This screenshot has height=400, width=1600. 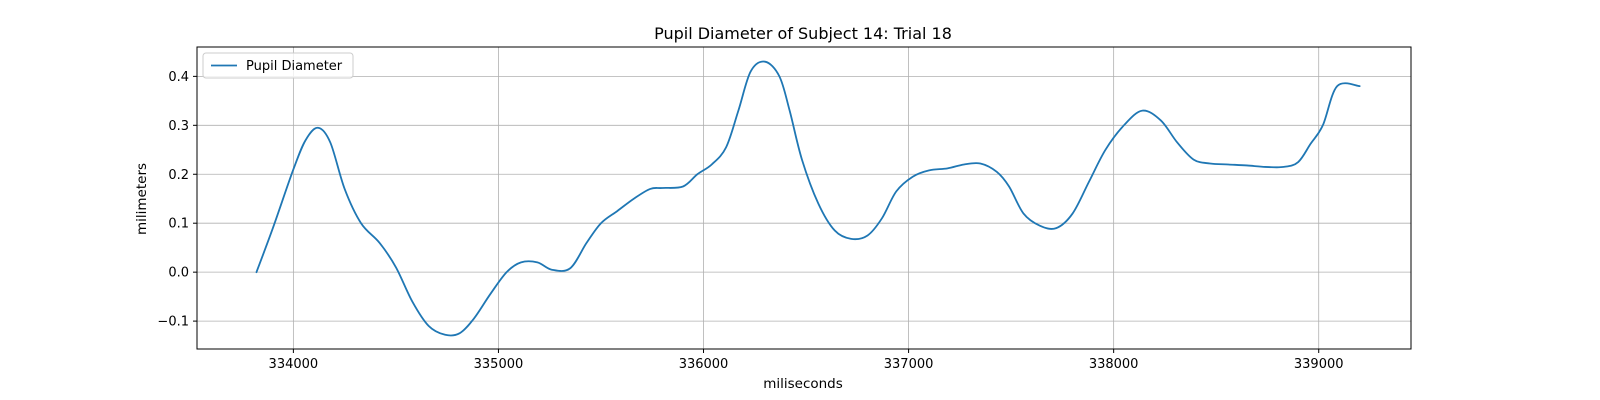 What do you see at coordinates (178, 273) in the screenshot?
I see `y-tick-label: 0.0` at bounding box center [178, 273].